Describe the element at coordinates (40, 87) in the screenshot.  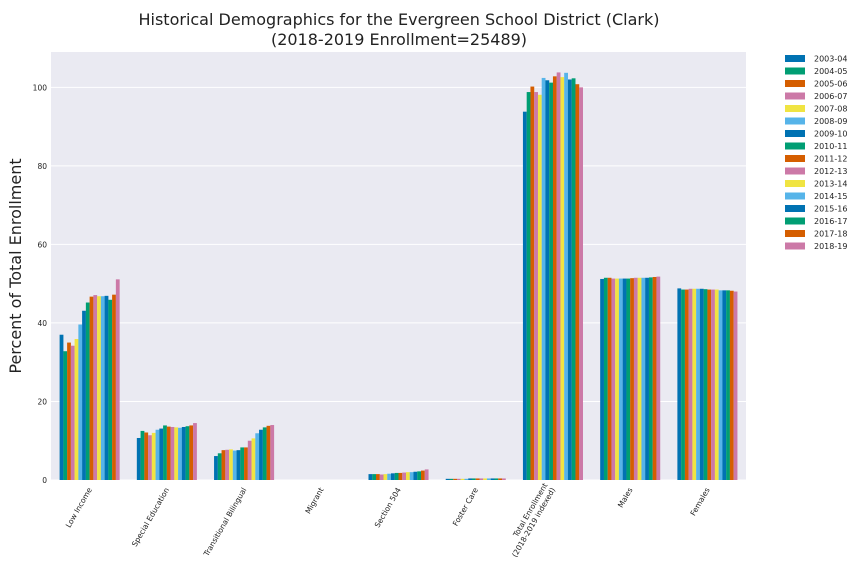
I see `y-tick-label: 100` at that location.